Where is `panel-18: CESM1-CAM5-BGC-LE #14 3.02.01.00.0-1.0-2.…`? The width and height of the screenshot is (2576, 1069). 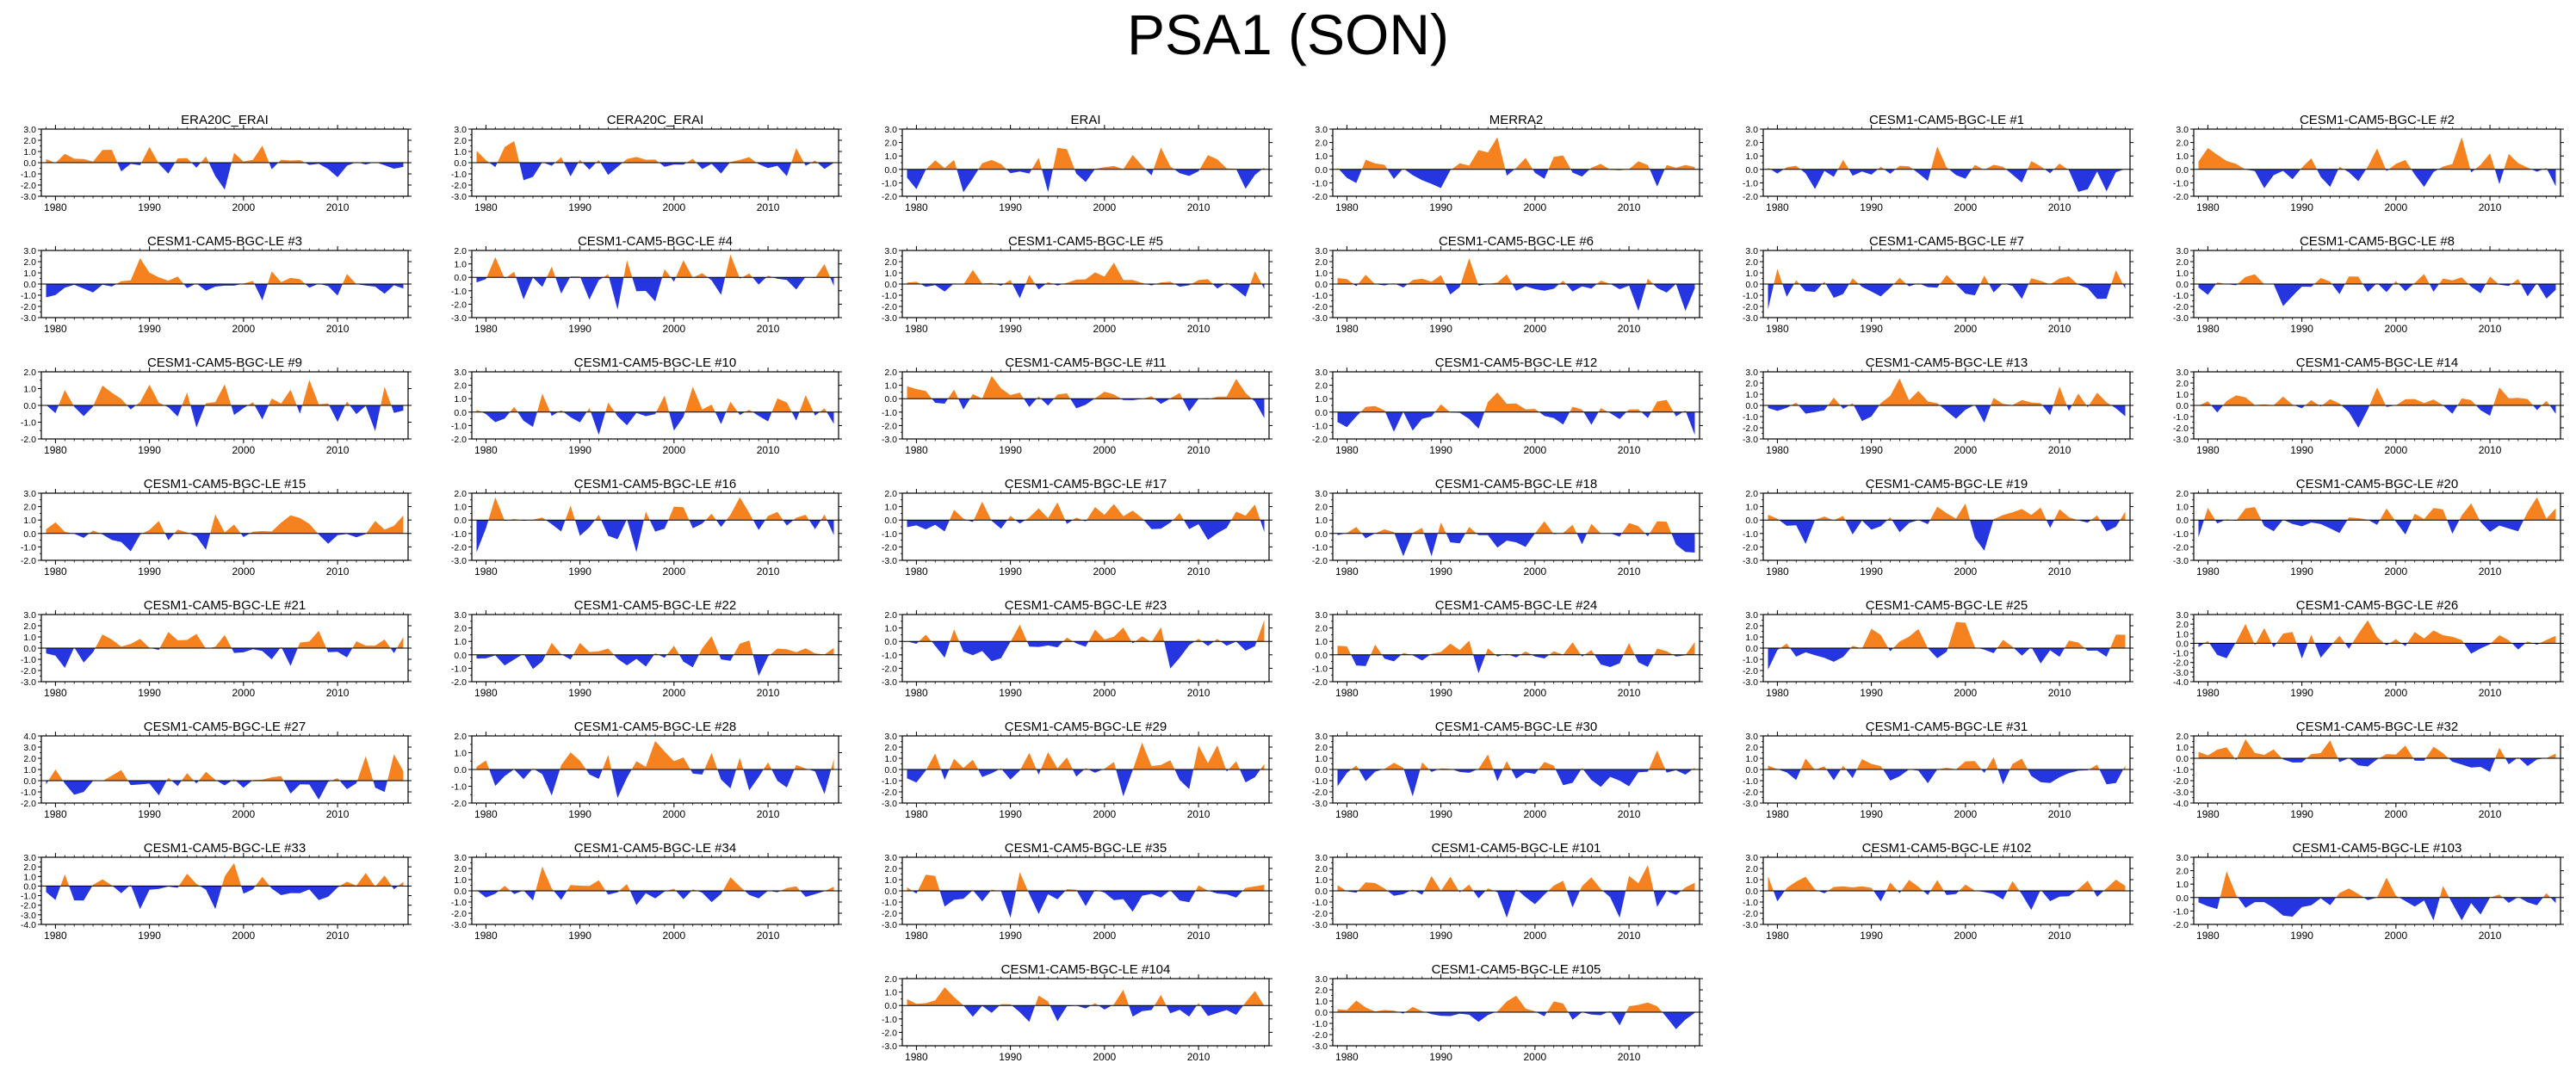
panel-18: CESM1-CAM5-BGC-LE #14 3.02.01.00.0-1.0-2.… is located at coordinates (2368, 406).